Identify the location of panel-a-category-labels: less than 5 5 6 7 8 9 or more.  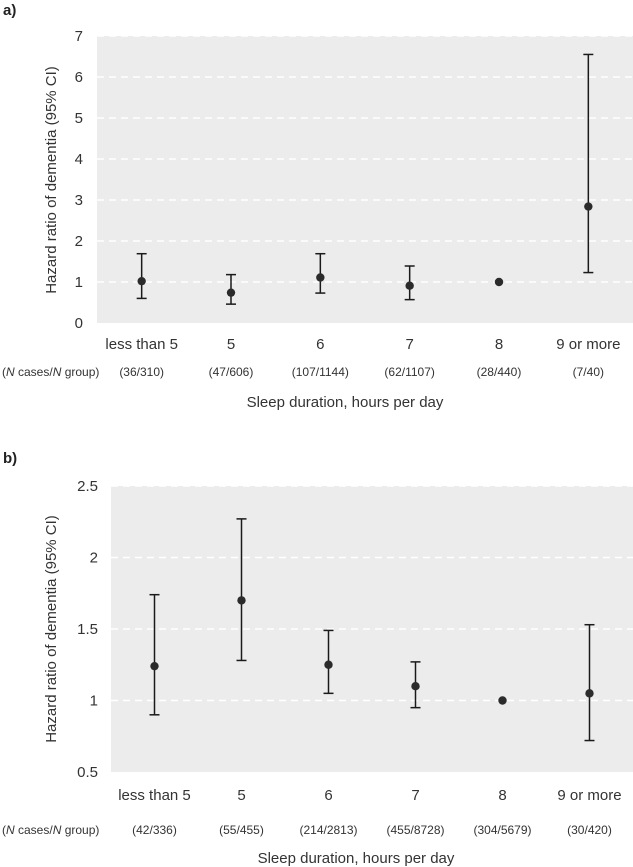
(362, 344).